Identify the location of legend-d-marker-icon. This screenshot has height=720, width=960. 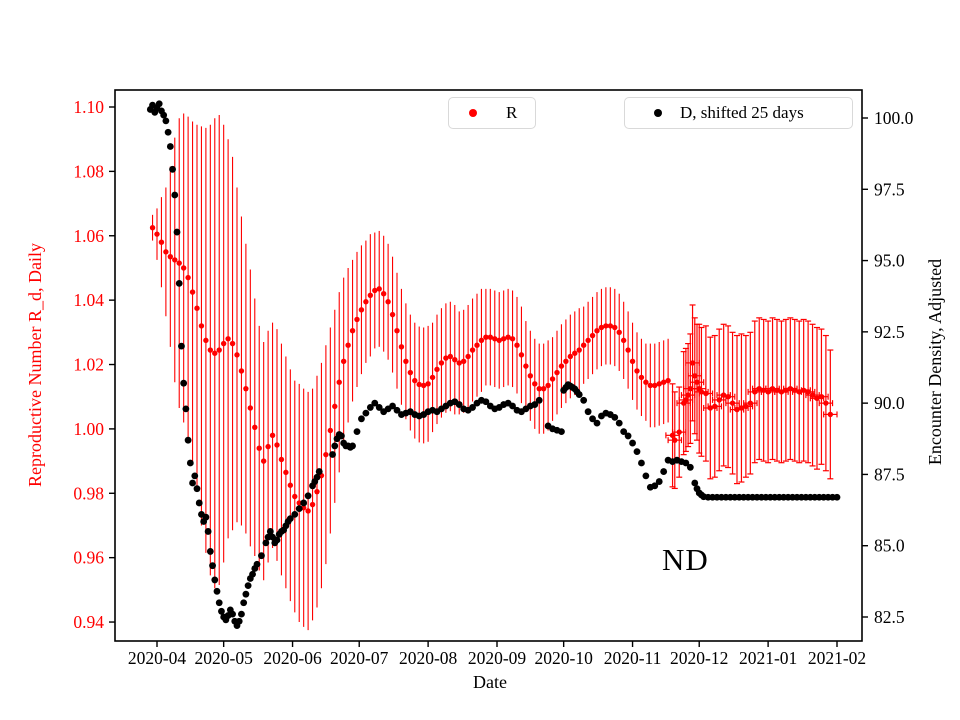
(658, 113).